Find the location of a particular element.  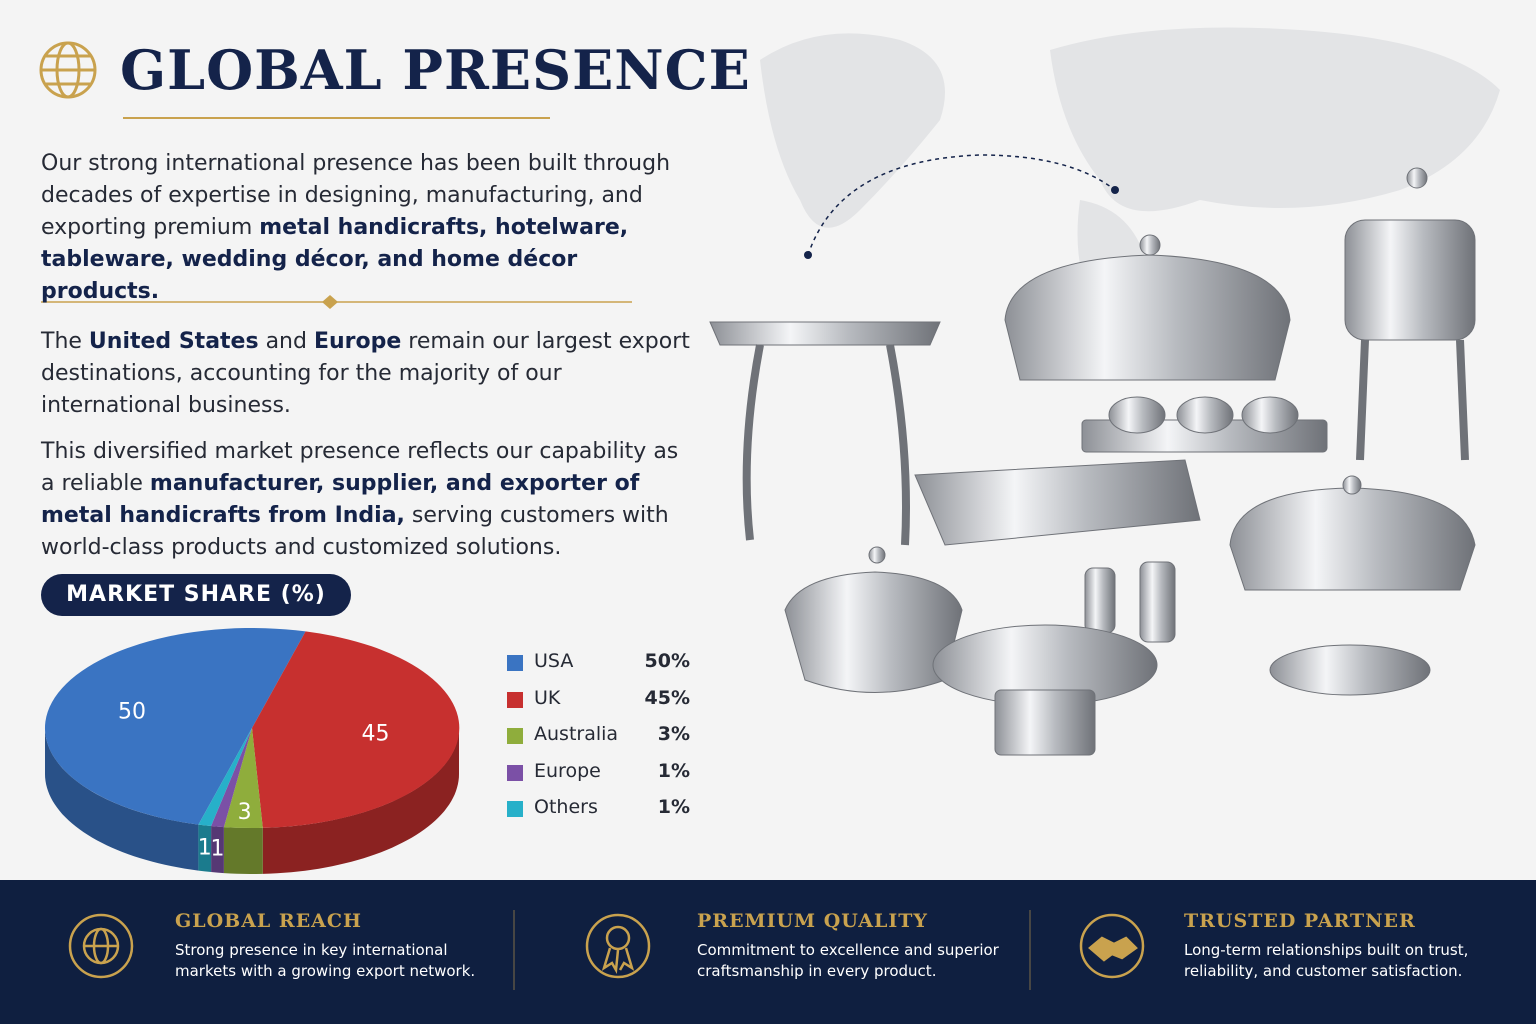

bold-text: United States is located at coordinates (173, 341).